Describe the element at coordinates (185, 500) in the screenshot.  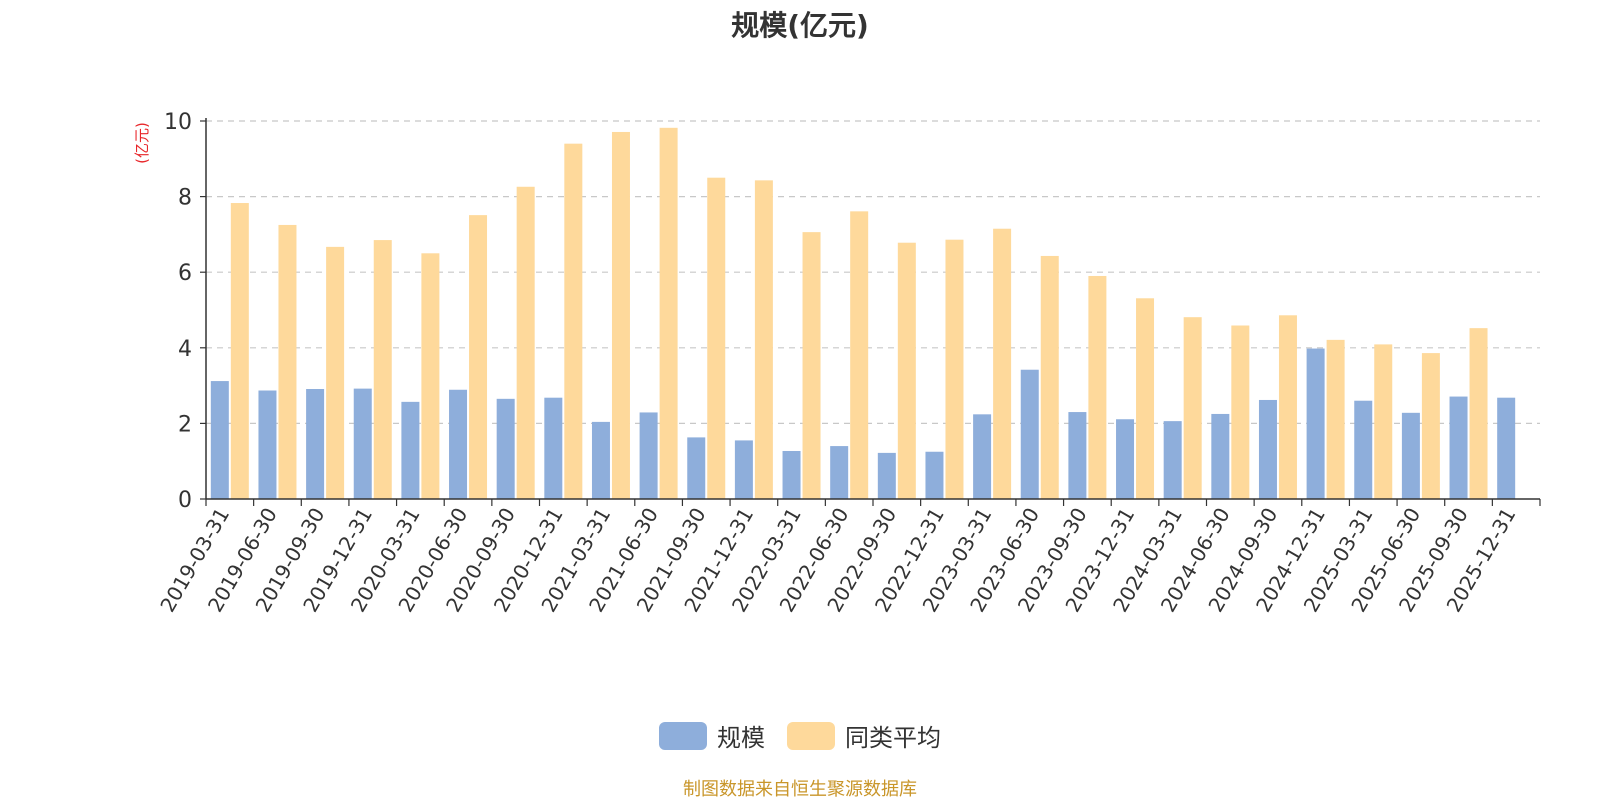
I see `y-tick-label: 0` at that location.